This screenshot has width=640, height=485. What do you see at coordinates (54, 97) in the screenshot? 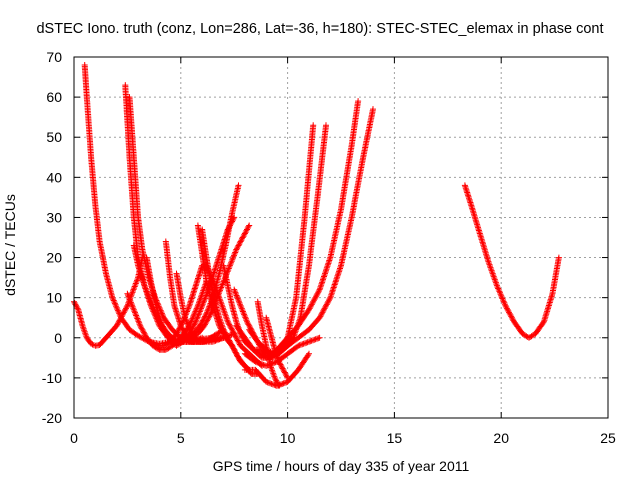
I see `y-tick-label: 60` at bounding box center [54, 97].